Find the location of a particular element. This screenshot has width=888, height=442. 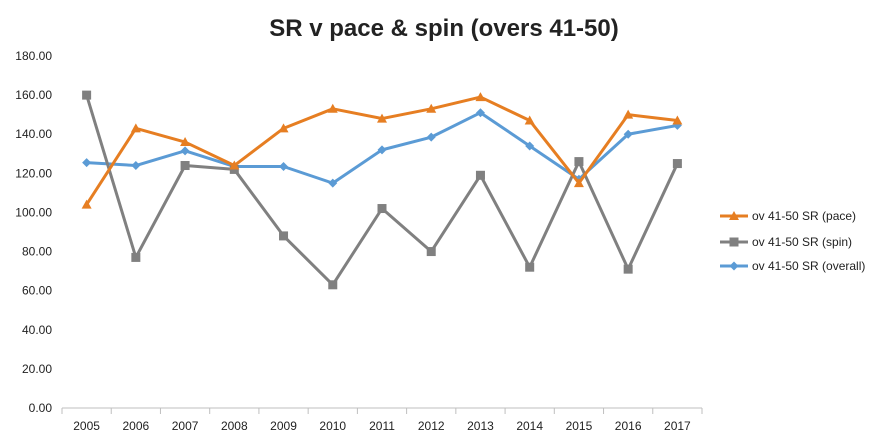

x-tick-label: 2005 is located at coordinates (86, 426).